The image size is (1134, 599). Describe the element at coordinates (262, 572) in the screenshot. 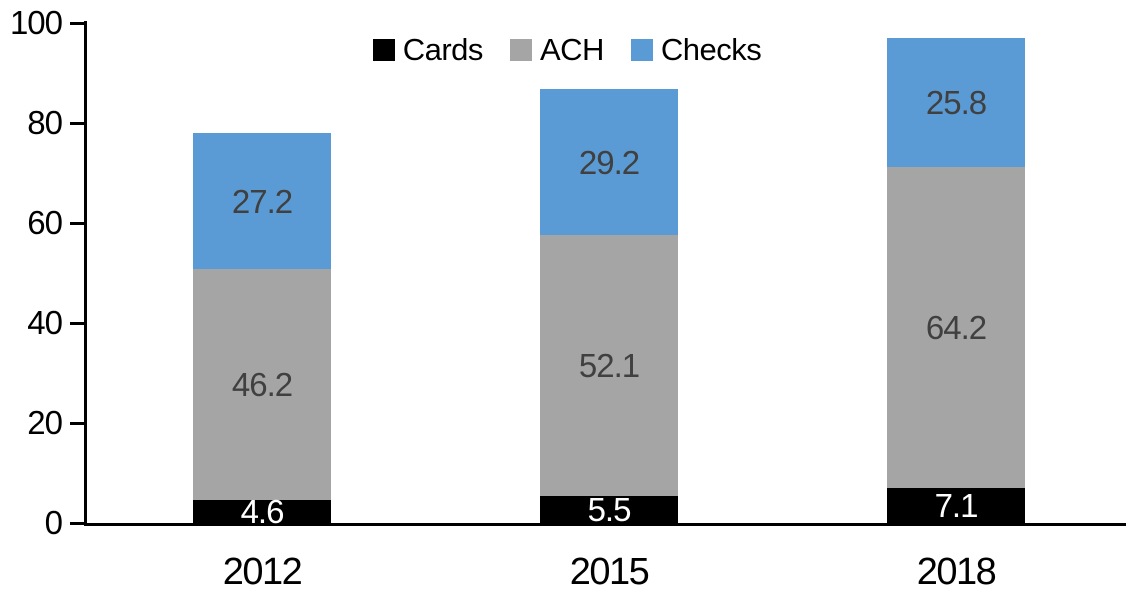

I see `x-axis-label-2012: 2012` at that location.